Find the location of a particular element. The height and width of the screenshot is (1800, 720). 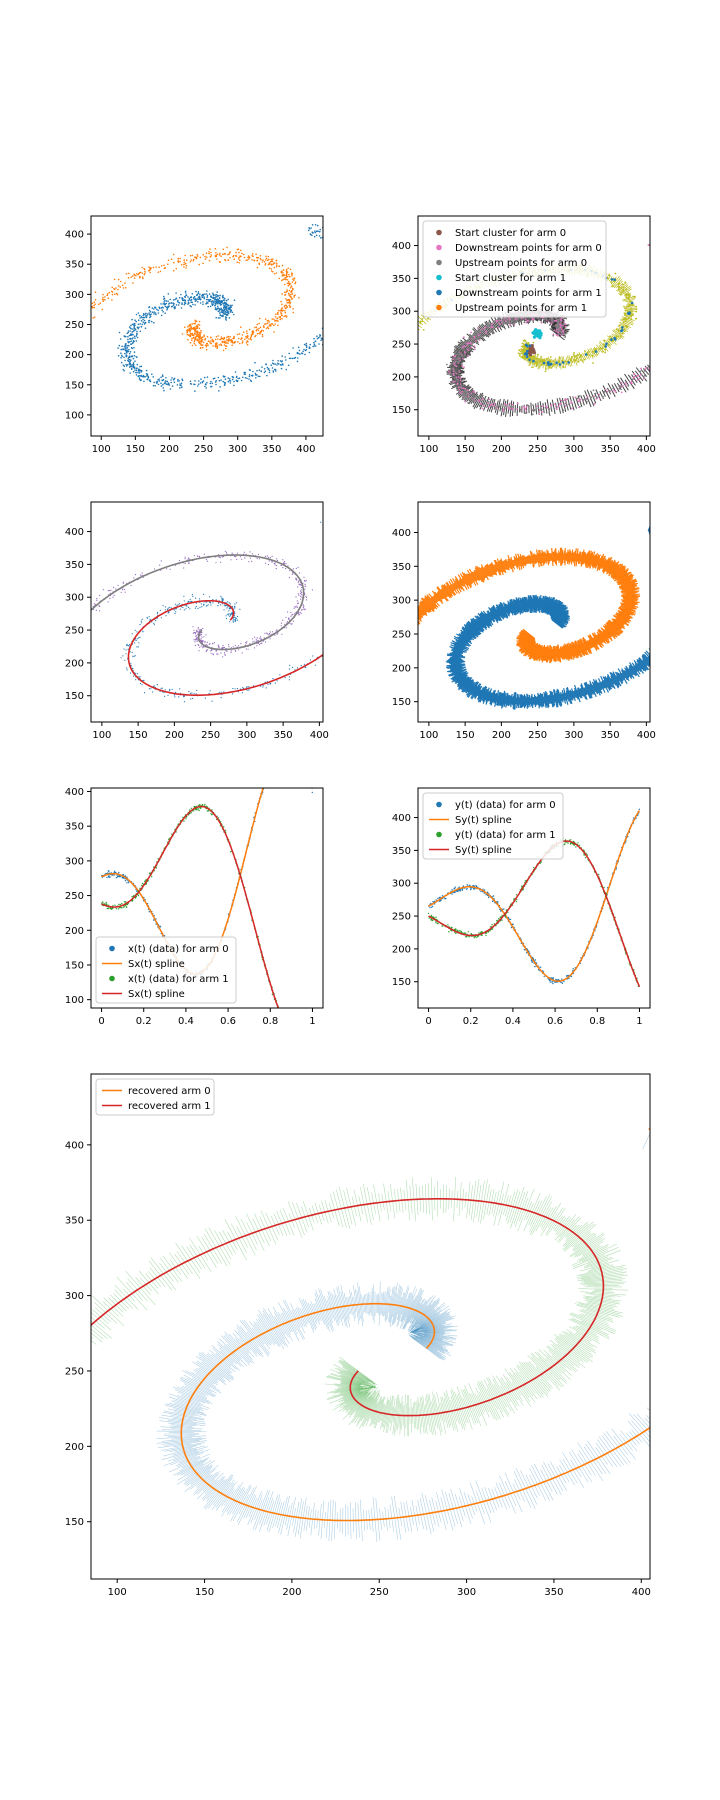

x-tick-label: 100 is located at coordinates (101, 449).